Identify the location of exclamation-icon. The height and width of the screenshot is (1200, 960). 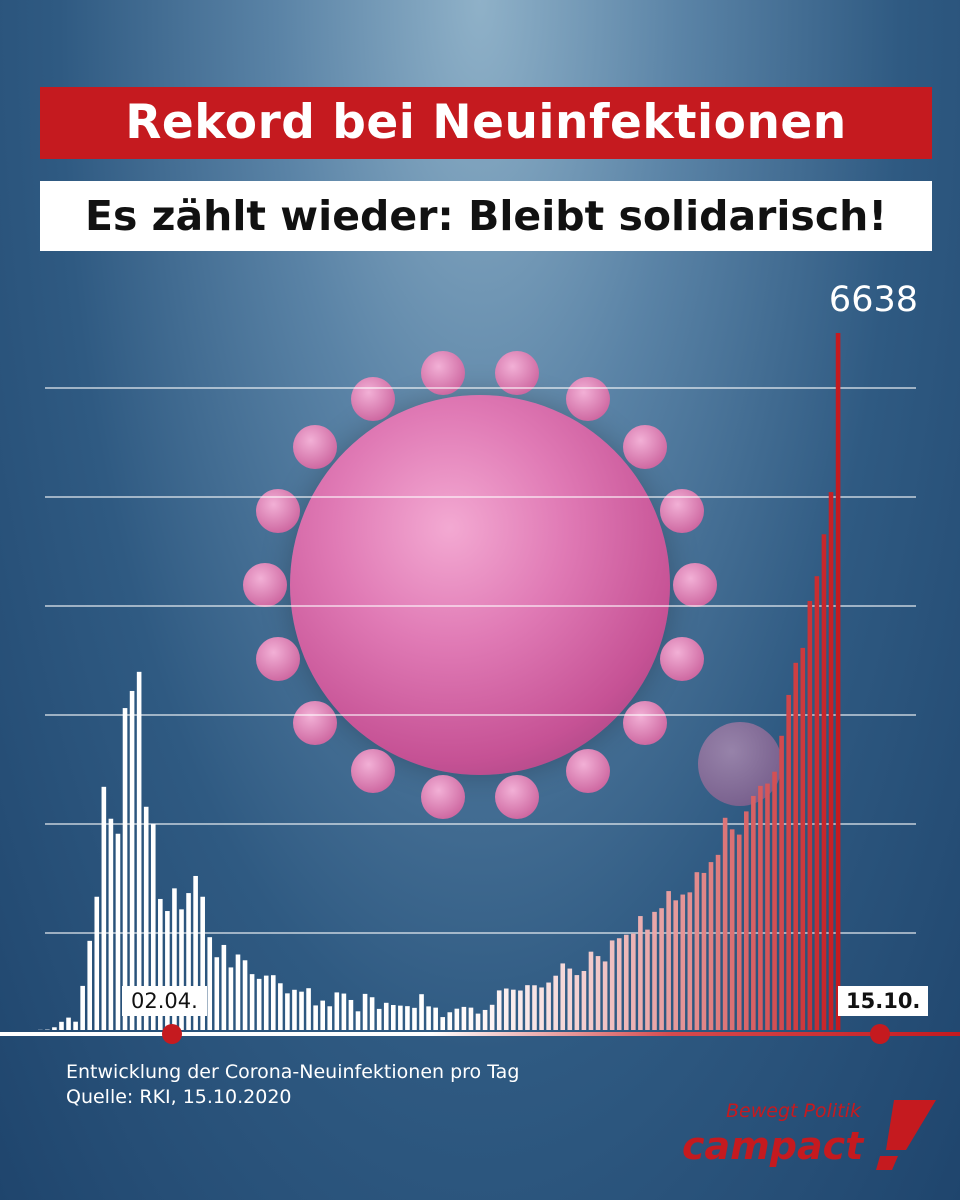
(906, 1135).